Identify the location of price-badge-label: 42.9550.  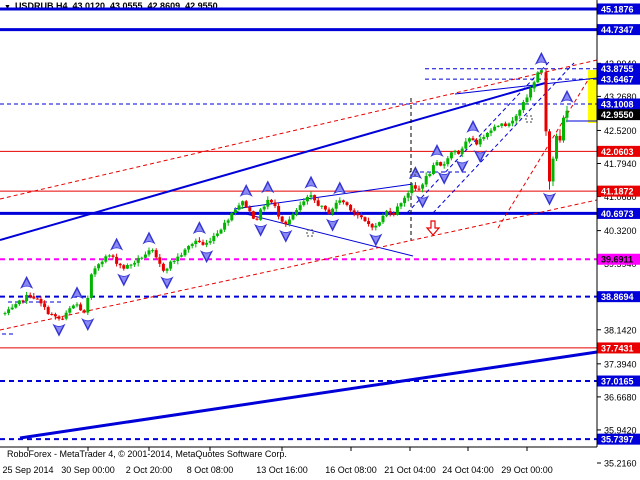
(617, 115).